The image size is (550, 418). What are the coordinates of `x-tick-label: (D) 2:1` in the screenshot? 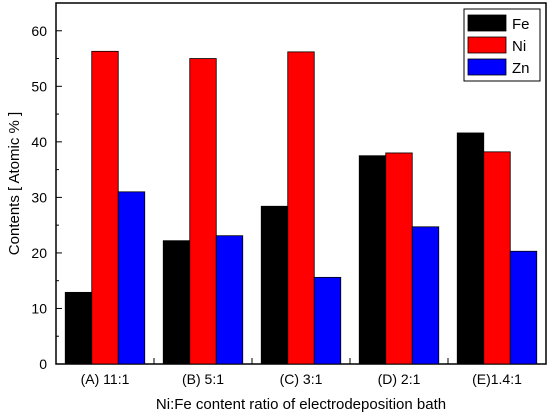 It's located at (399, 379).